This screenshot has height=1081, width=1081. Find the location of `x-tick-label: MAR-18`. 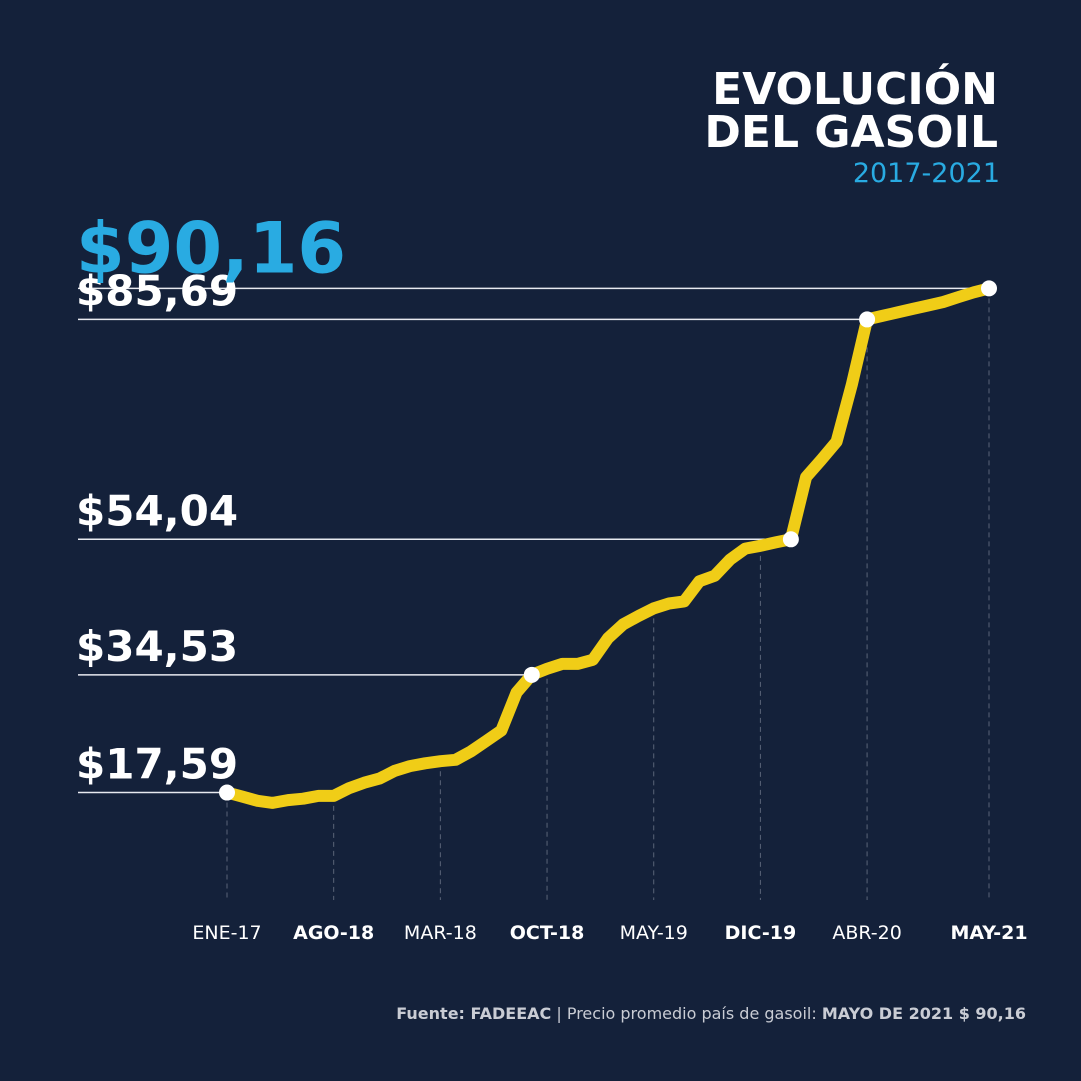

x-tick-label: MAR-18 is located at coordinates (440, 933).